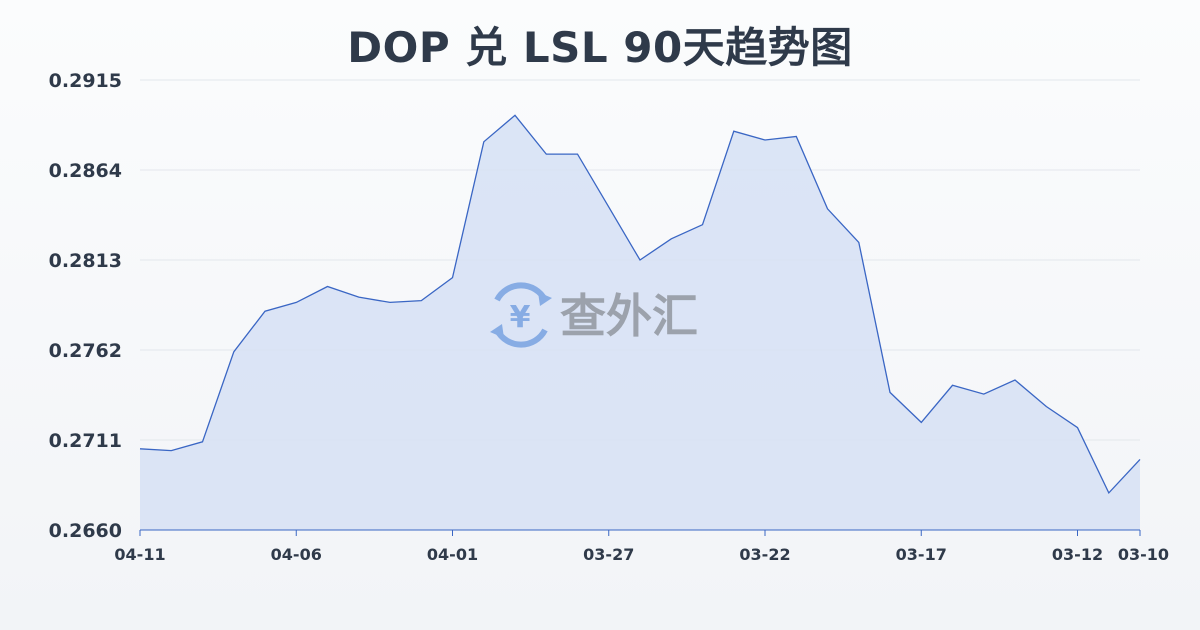  Describe the element at coordinates (85, 261) in the screenshot. I see `y-tick-label: 0.2813` at that location.